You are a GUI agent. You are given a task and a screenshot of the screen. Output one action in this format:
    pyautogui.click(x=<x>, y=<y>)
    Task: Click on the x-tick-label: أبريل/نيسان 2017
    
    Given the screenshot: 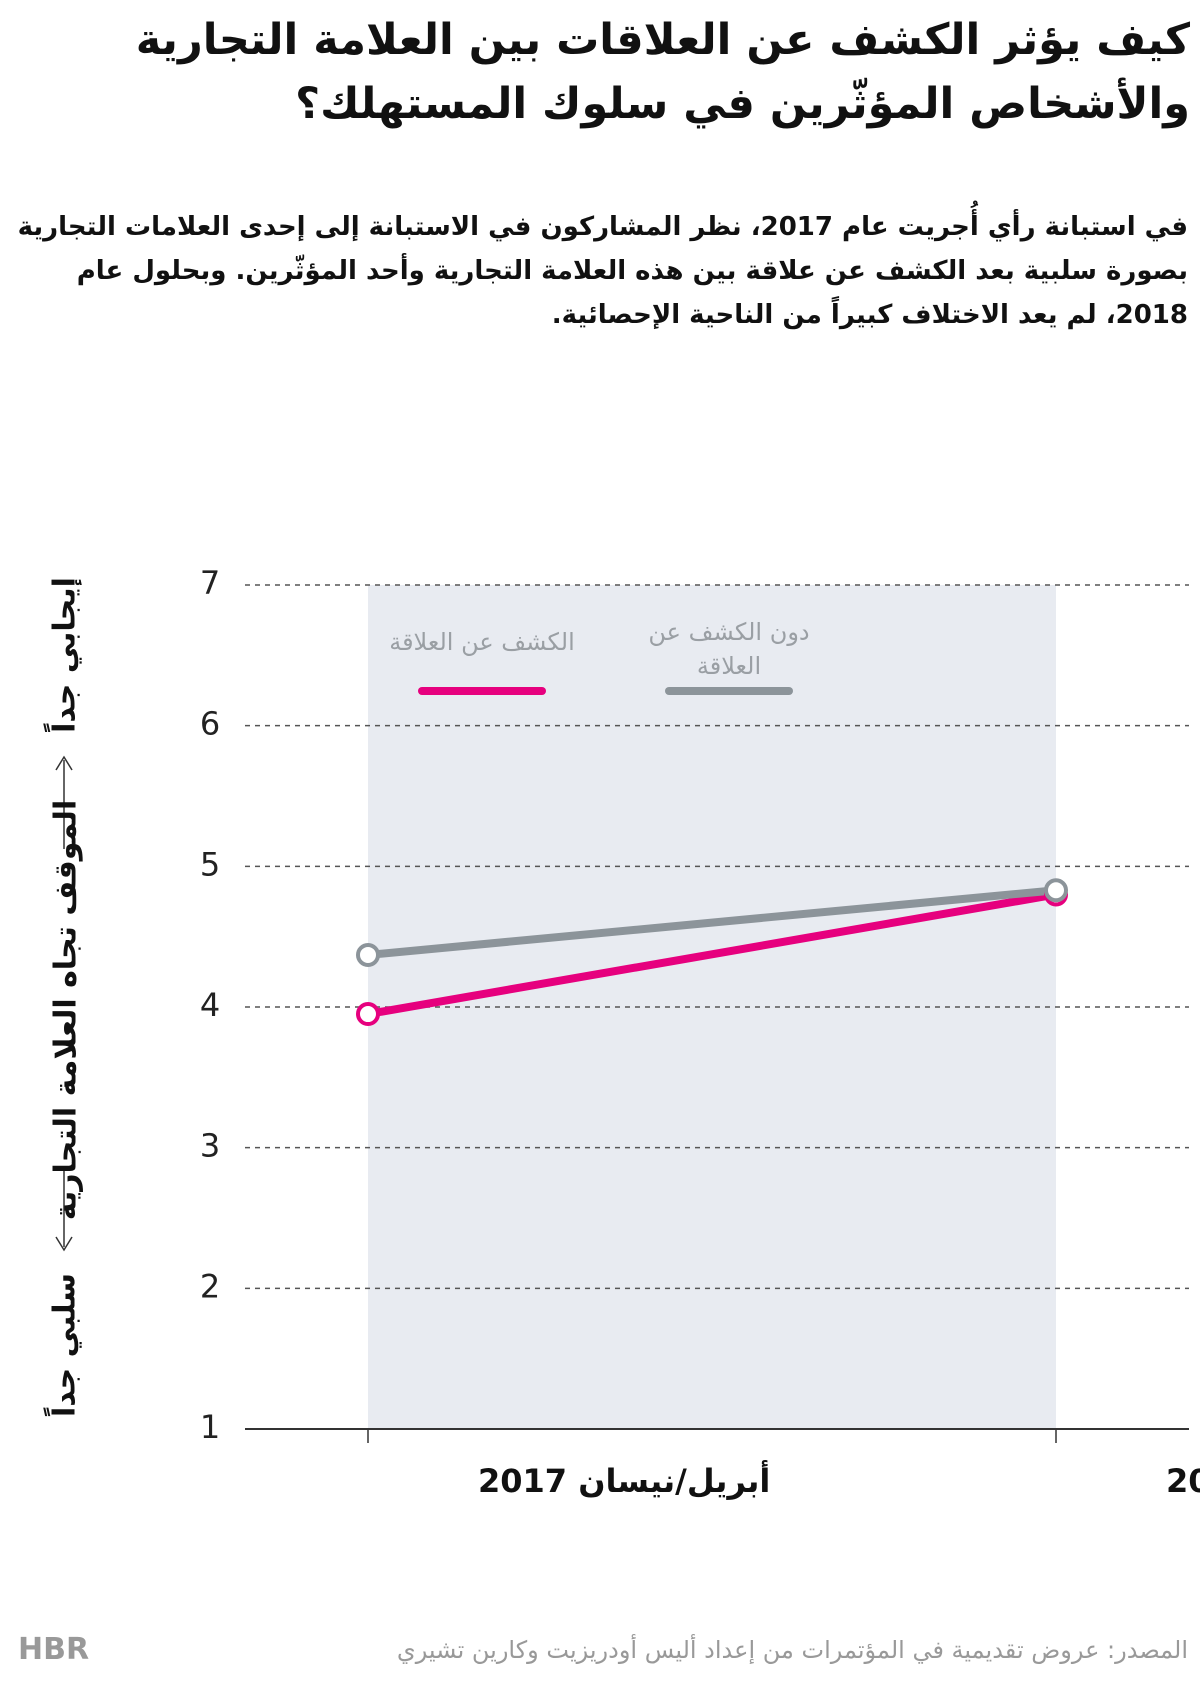 What is the action you would take?
    pyautogui.click(x=624, y=1480)
    